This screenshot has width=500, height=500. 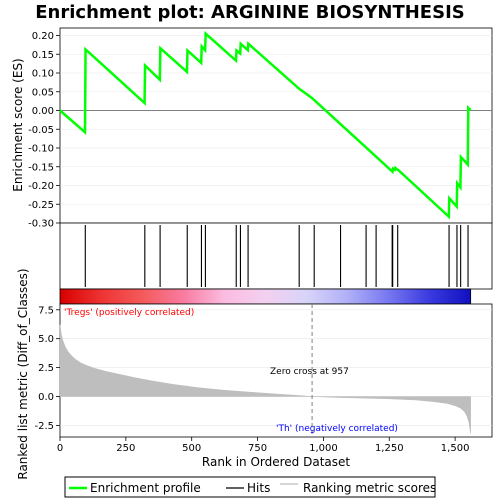 I want to click on positive-class-label: 'Tregs' (positively correlated), so click(x=129, y=313).